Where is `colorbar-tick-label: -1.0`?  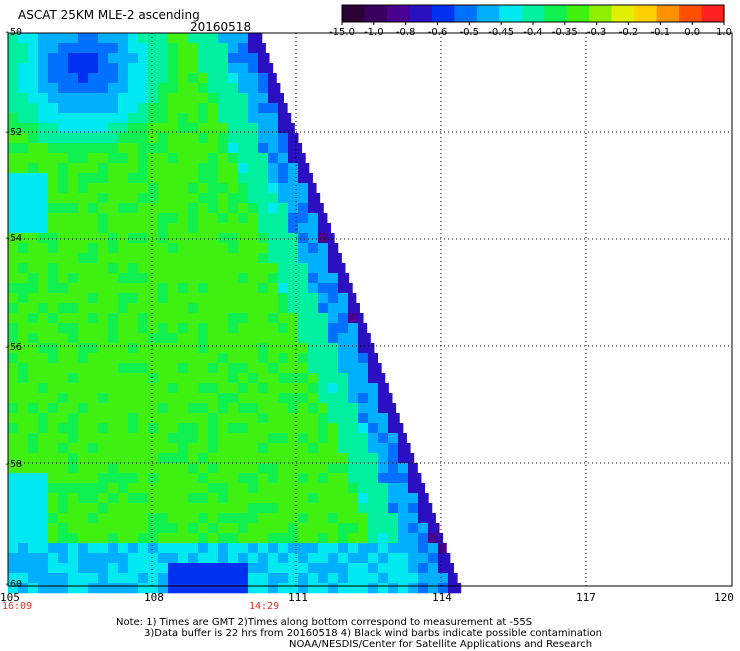
colorbar-tick-label: -1.0 is located at coordinates (374, 32).